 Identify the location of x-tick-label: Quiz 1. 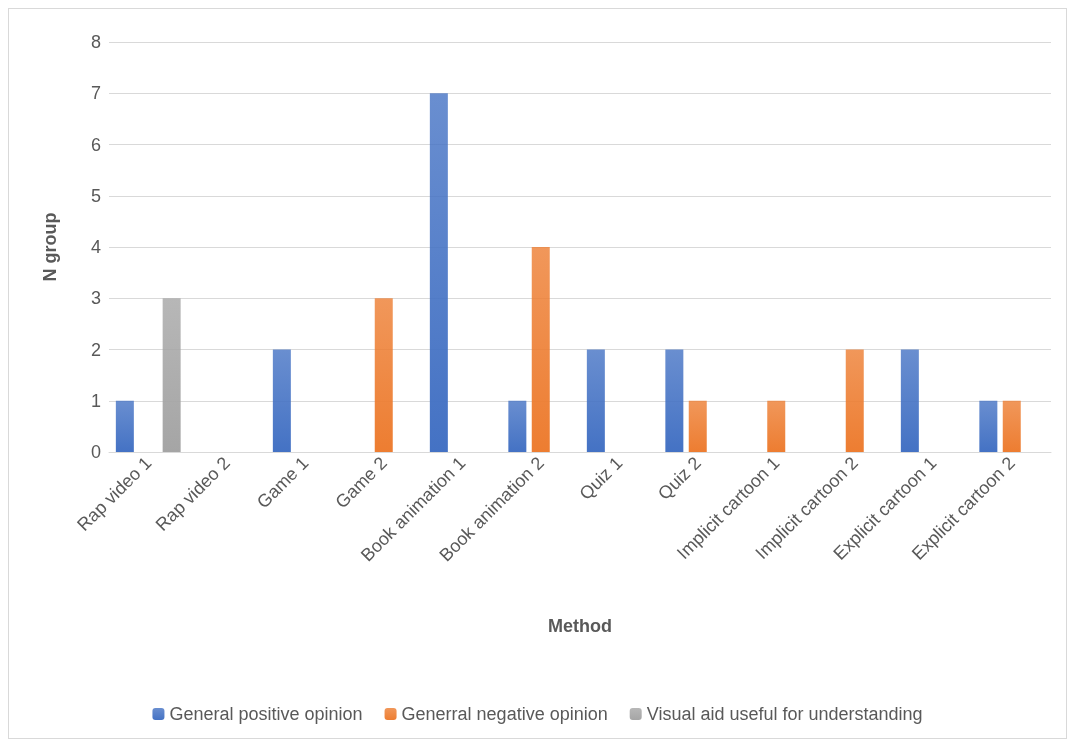
(601, 478).